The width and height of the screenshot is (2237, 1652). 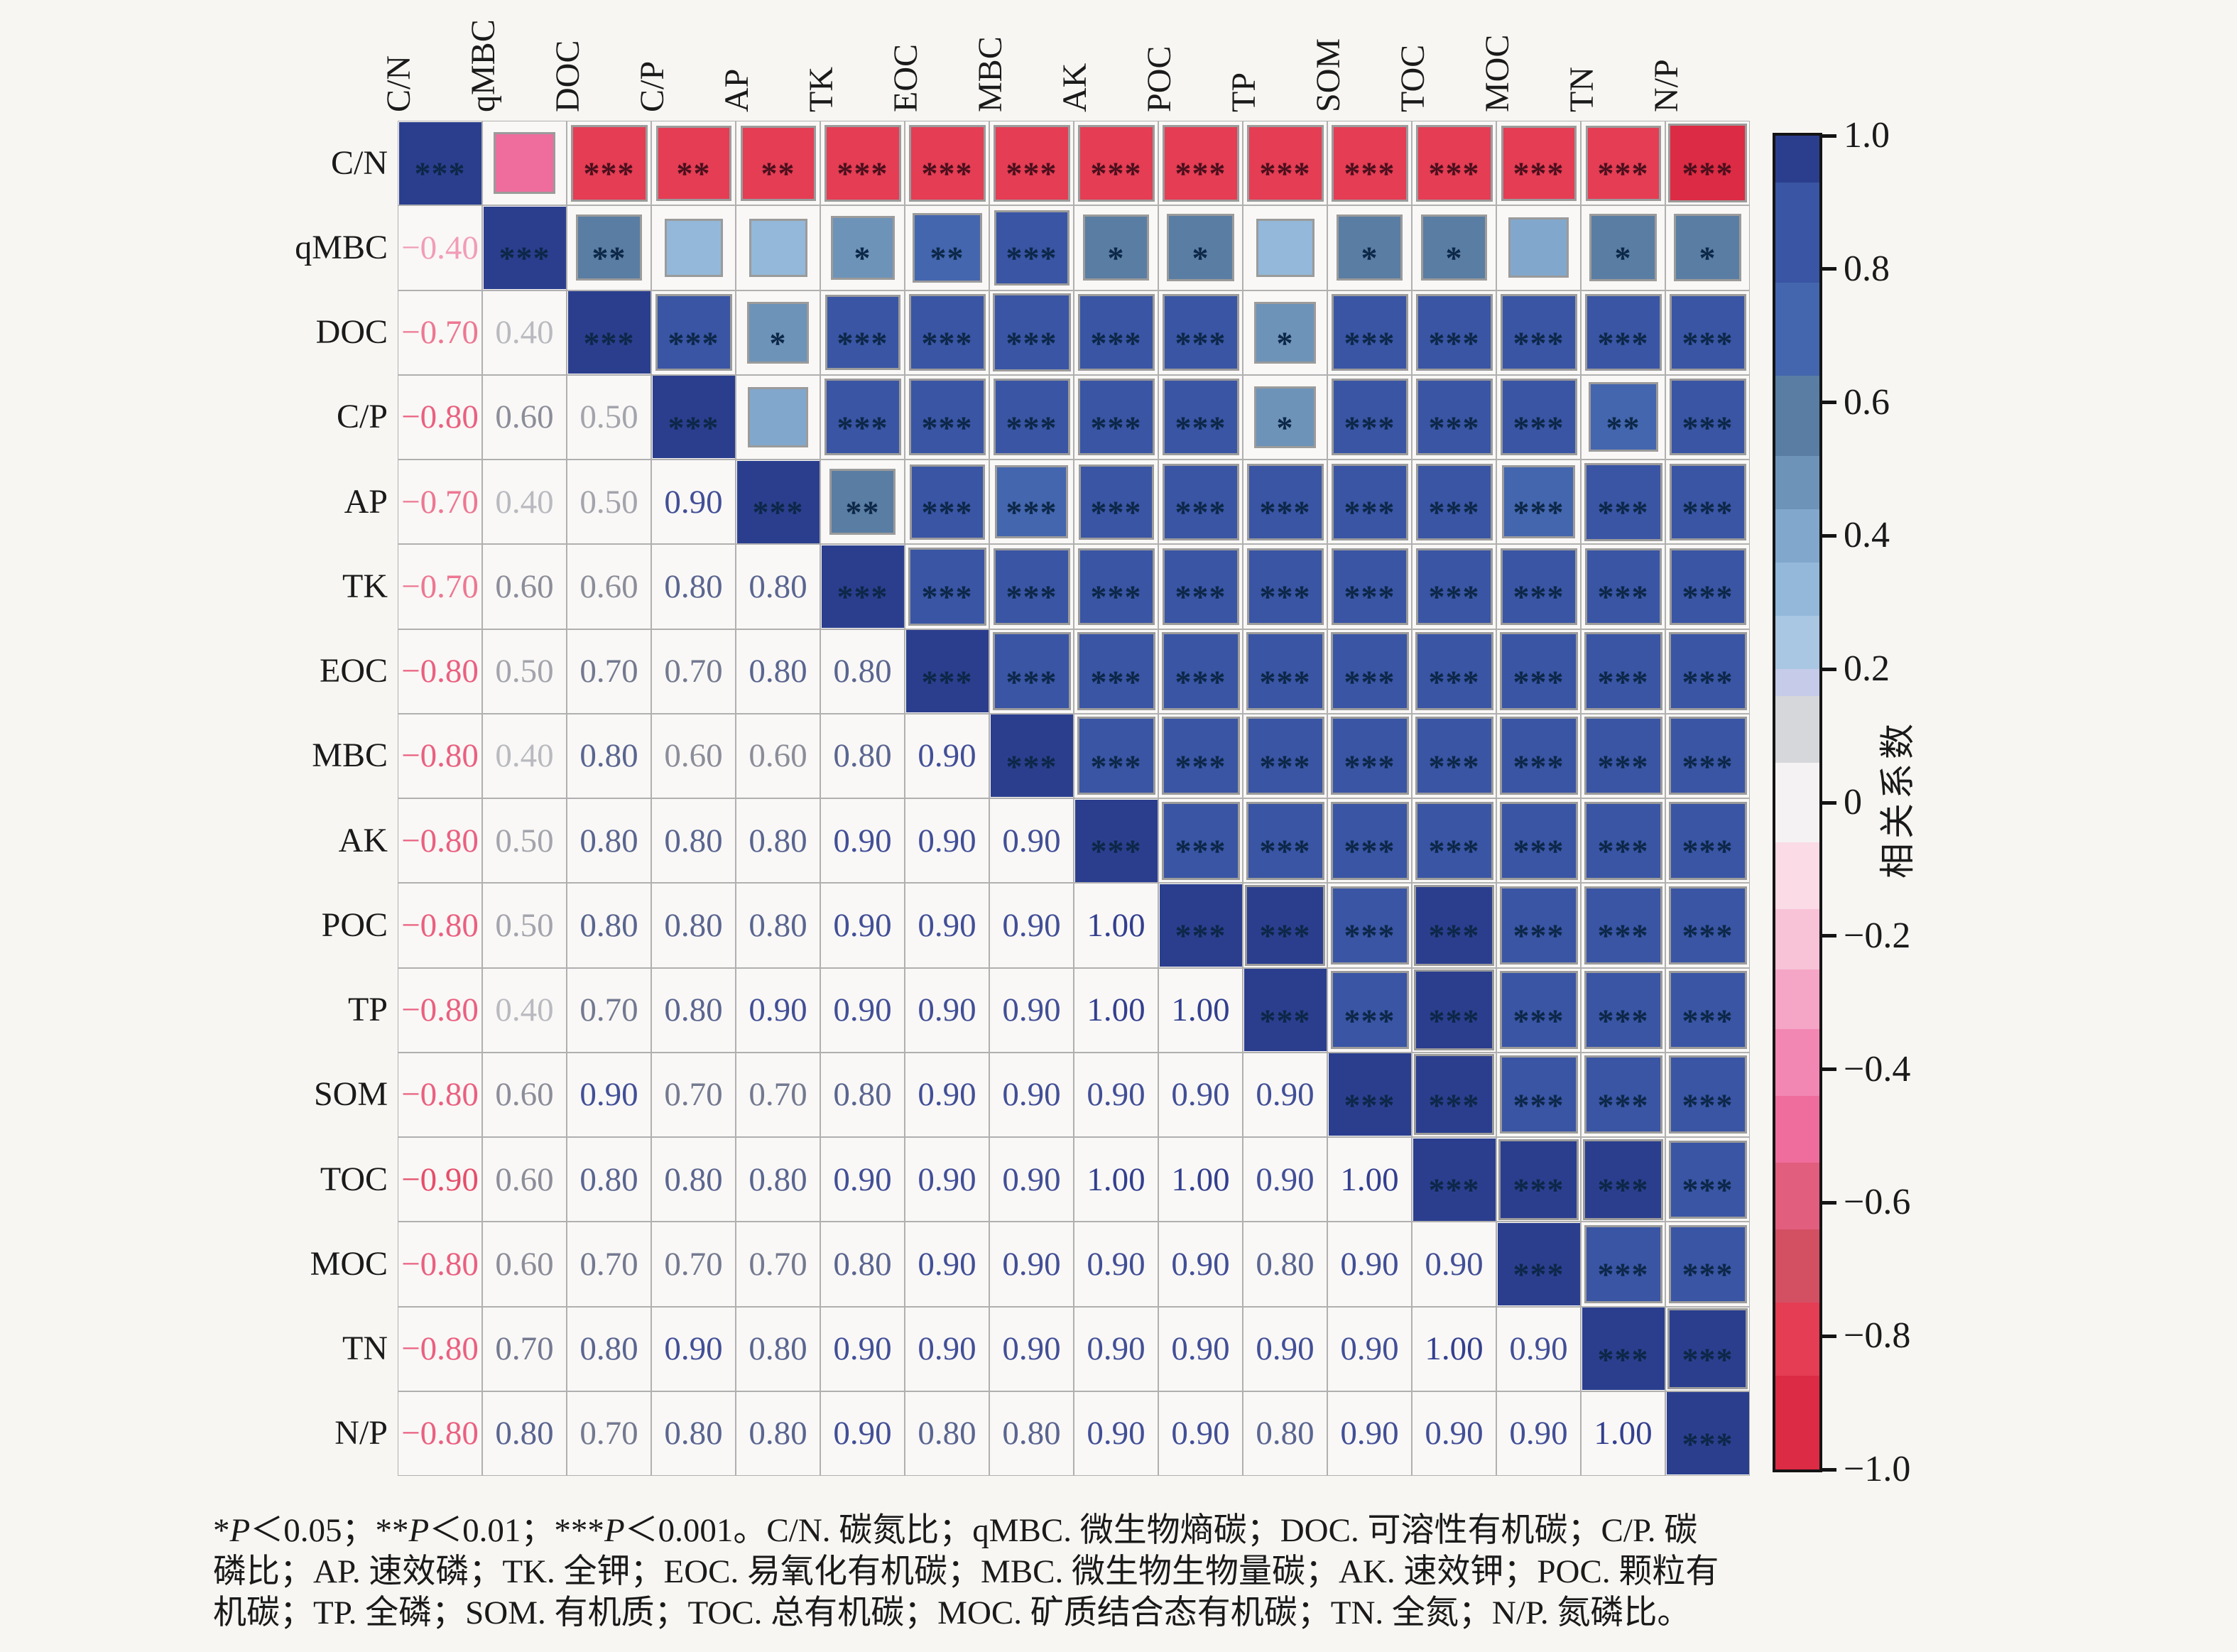 What do you see at coordinates (609, 1094) in the screenshot?
I see `cell-SOM-x-DOC: 0.90` at bounding box center [609, 1094].